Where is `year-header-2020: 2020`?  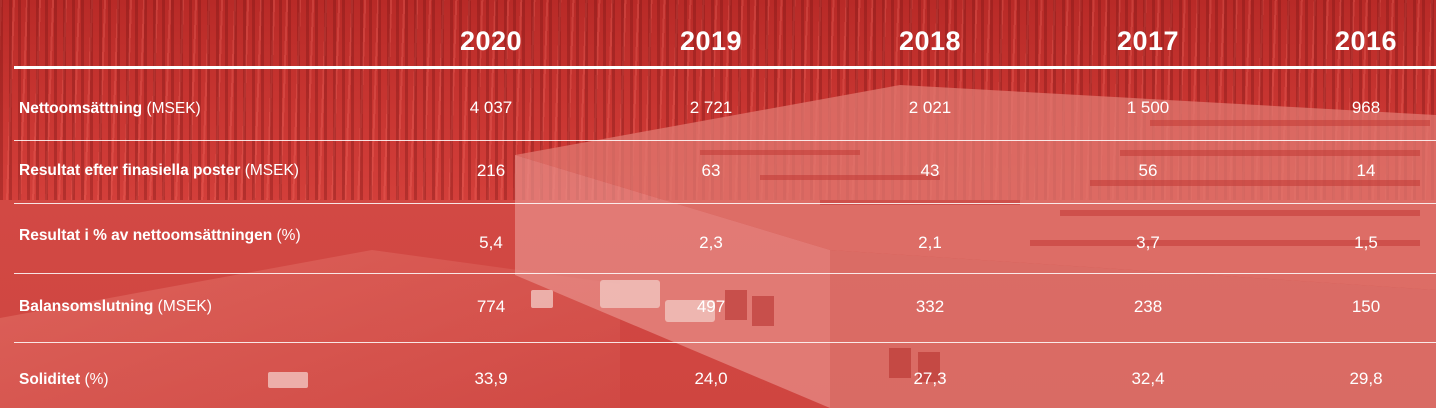 year-header-2020: 2020 is located at coordinates (491, 41).